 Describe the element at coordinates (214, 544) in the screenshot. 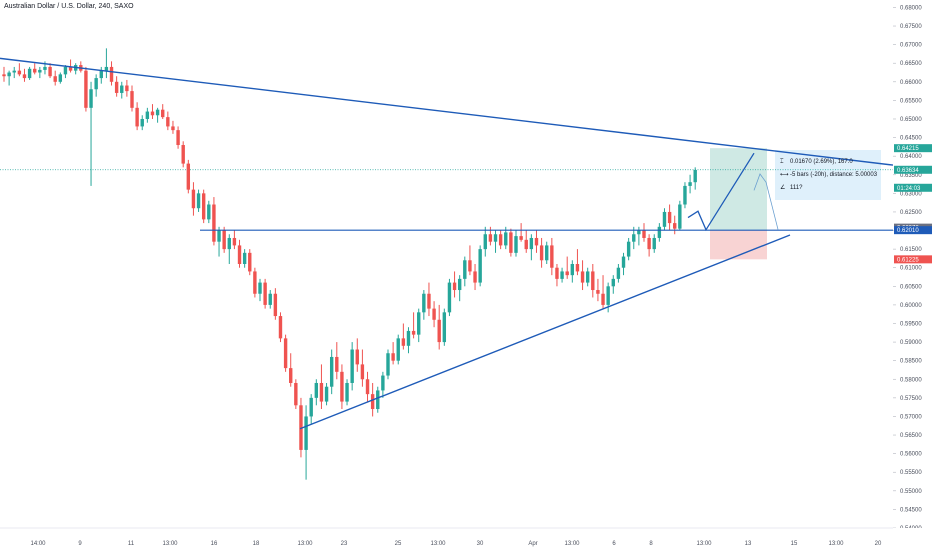

I see `x-tick-label: 16` at that location.